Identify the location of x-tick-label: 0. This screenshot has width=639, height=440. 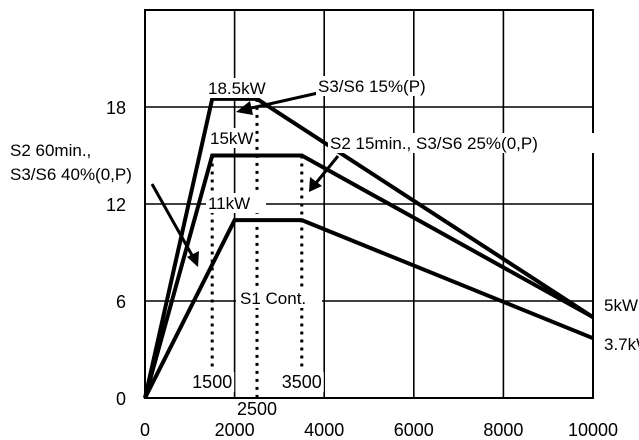
(145, 430).